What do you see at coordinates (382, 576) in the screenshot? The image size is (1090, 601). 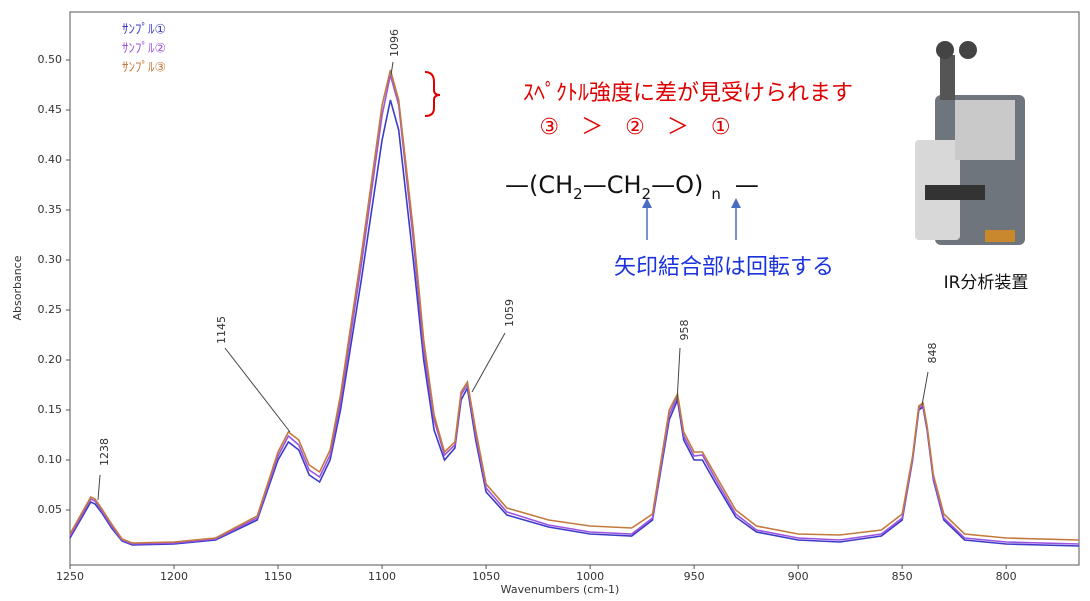 I see `x-tick-label: 1100` at bounding box center [382, 576].